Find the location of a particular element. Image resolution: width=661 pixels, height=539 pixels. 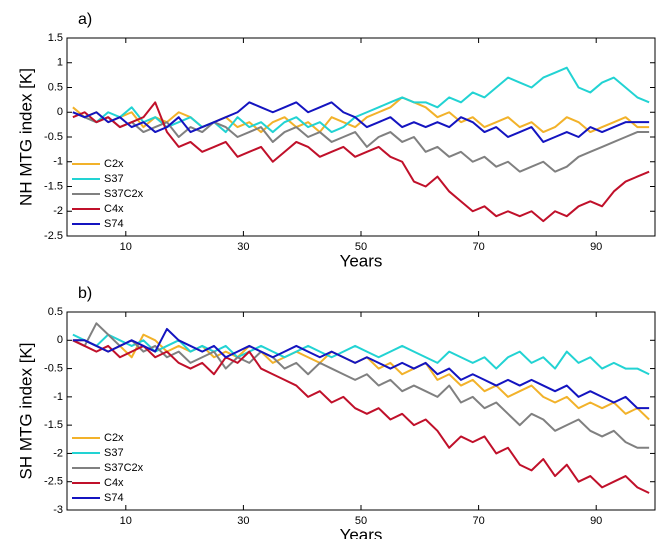

panel-title: b) is located at coordinates (85, 293).